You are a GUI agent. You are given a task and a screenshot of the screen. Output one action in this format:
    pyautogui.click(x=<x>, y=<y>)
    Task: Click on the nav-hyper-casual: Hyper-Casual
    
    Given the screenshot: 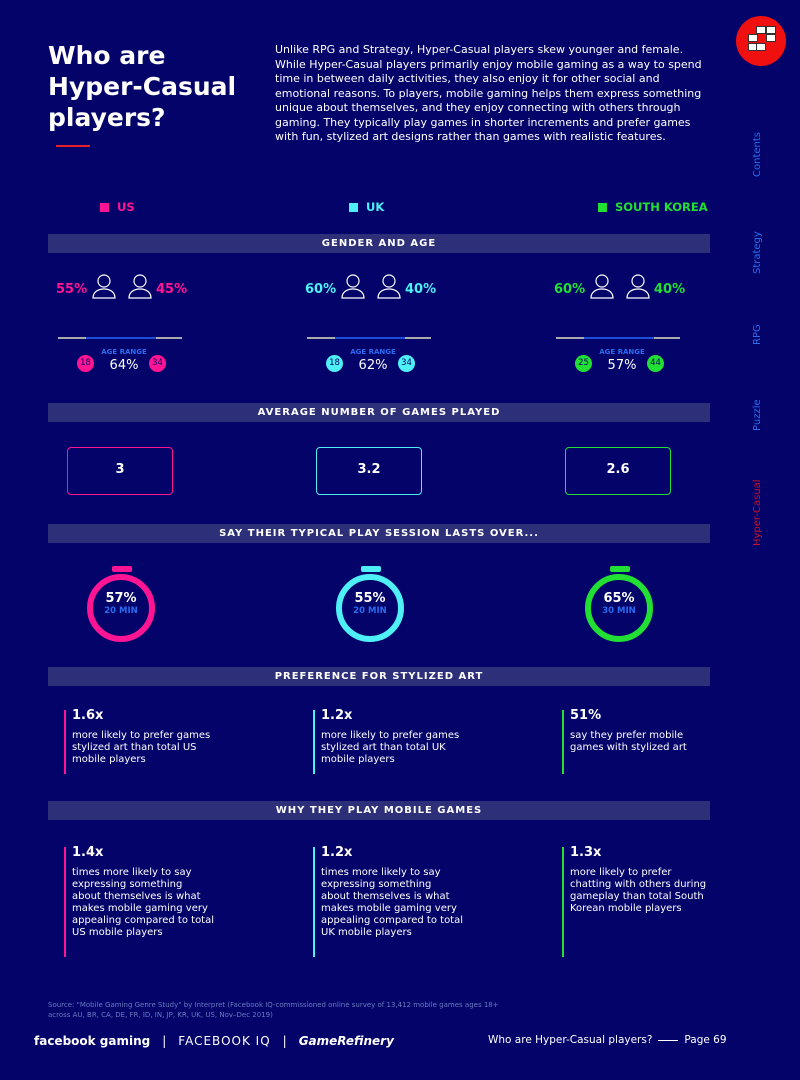 What is the action you would take?
    pyautogui.click(x=757, y=513)
    